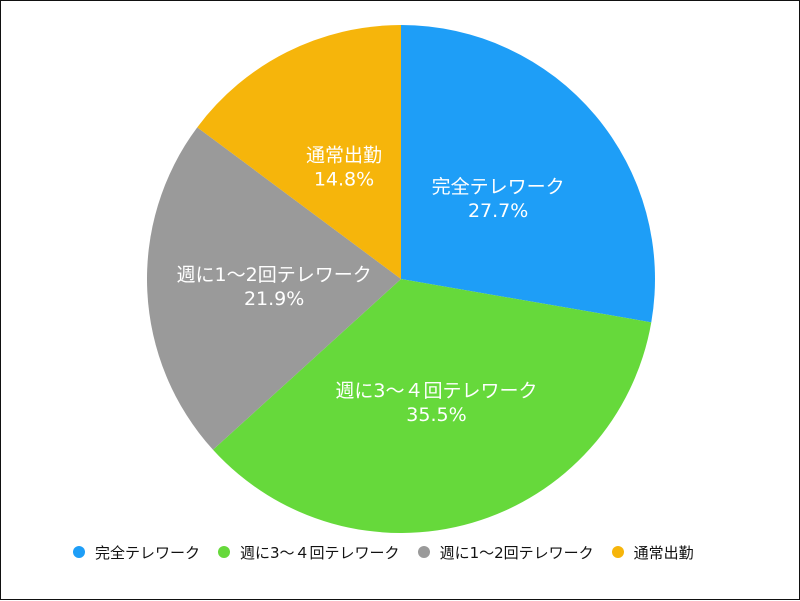 This screenshot has width=800, height=601. I want to click on slice-label-2: 週に1〜2回テレワーク 21.9%, so click(274, 287).